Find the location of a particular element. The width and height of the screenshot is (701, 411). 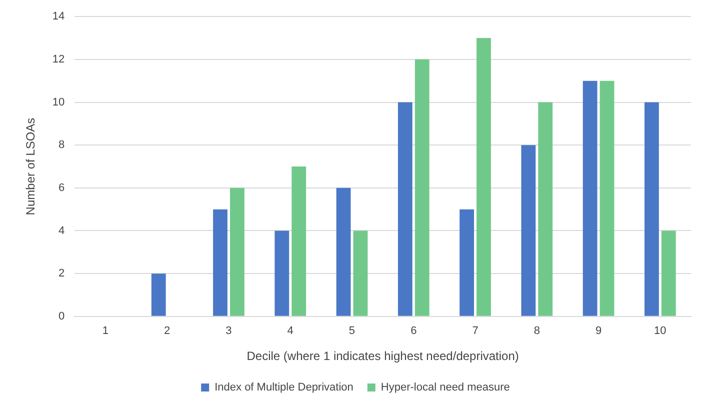

y-tick-label: 4 is located at coordinates (61, 230).